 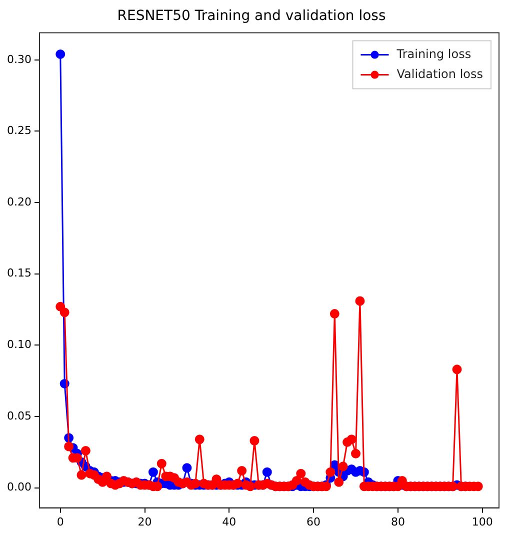 What do you see at coordinates (313, 521) in the screenshot?
I see `x-tick-label: 60` at bounding box center [313, 521].